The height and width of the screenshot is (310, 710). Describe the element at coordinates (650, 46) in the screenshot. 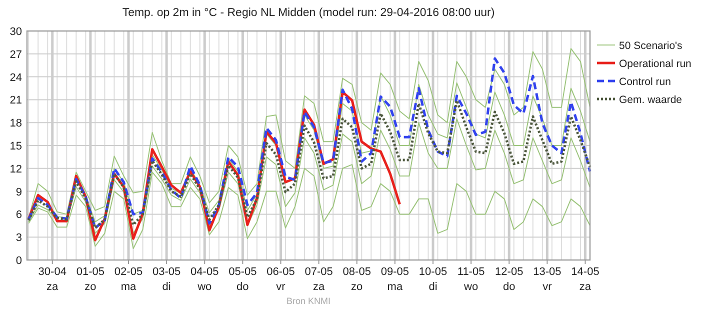

I see `legend-label: 50 Scenario's` at that location.